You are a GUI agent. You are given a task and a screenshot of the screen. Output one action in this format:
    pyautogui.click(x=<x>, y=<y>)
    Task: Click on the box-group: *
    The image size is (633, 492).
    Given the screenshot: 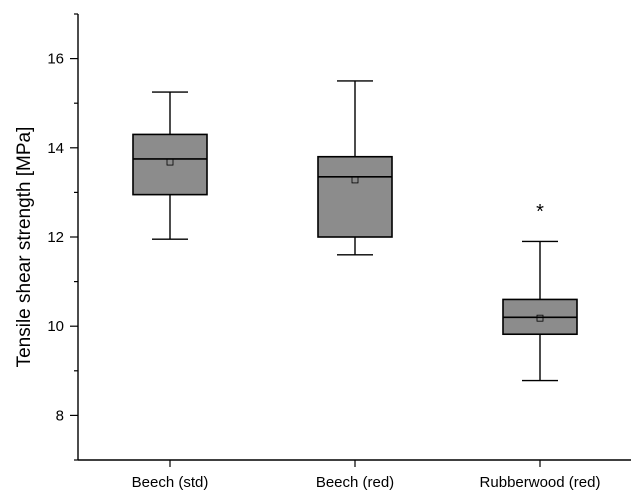 What is the action you would take?
    pyautogui.click(x=540, y=291)
    